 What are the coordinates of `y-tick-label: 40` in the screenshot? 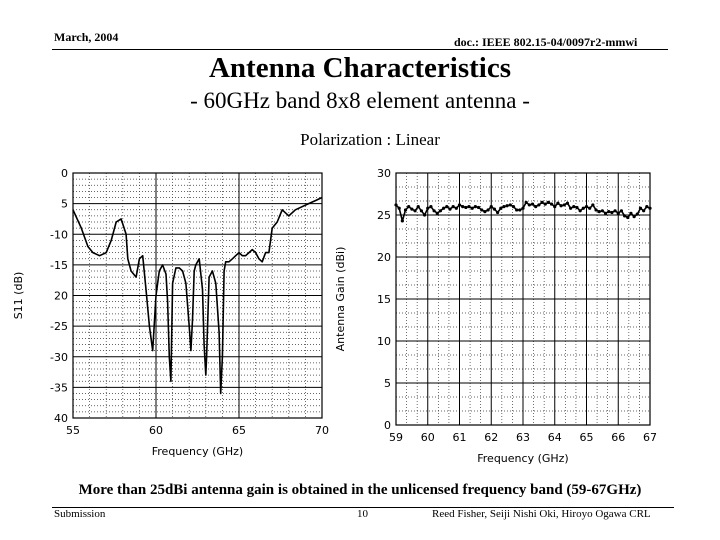 It's located at (61, 418).